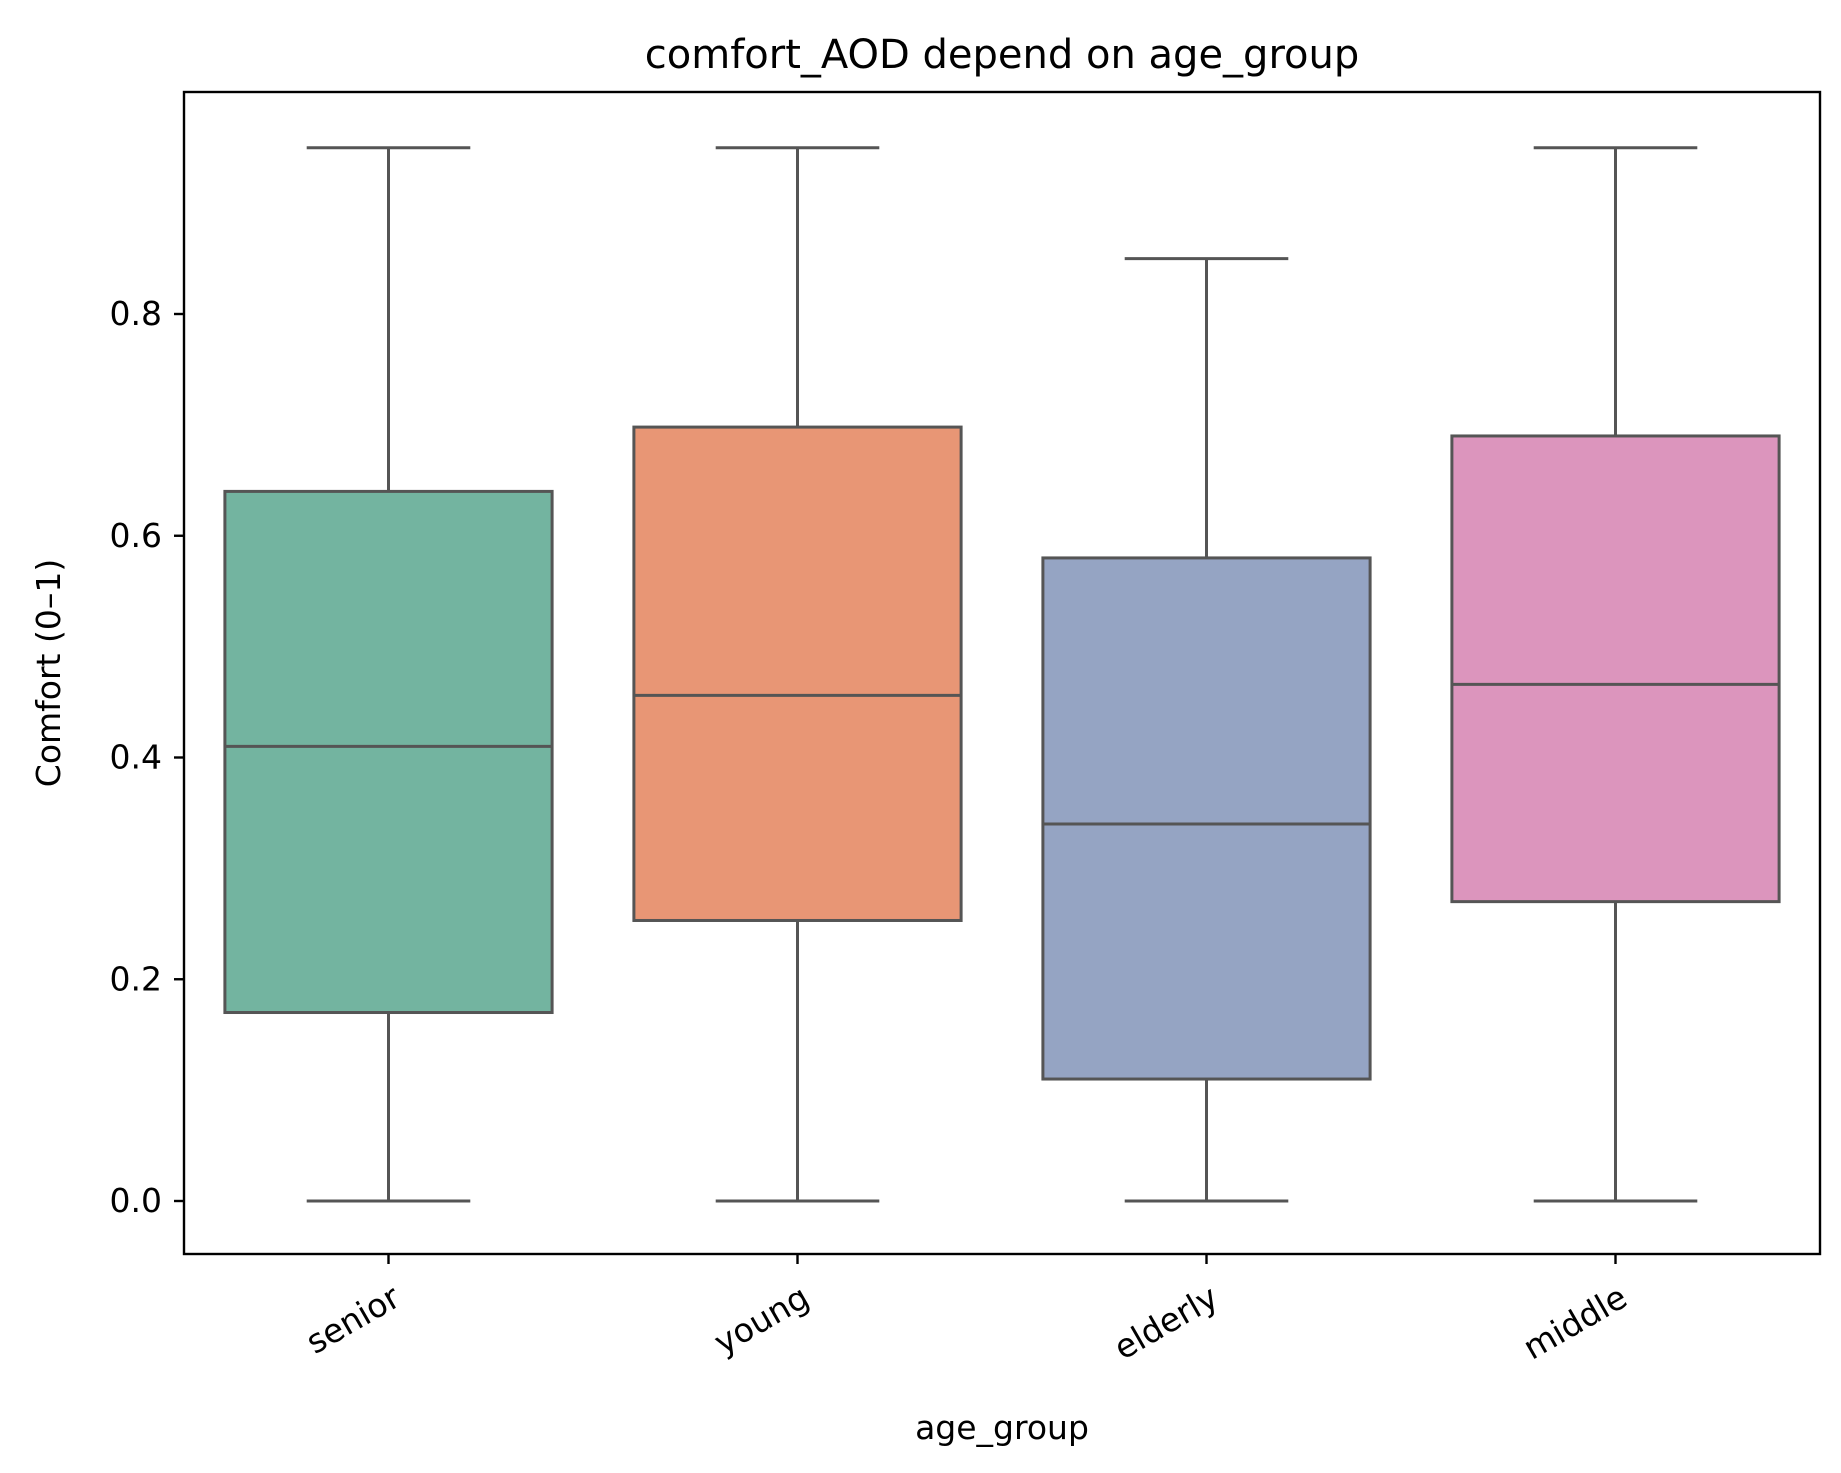 The width and height of the screenshot is (1841, 1473). I want to click on y-tick-label: 0.0, so click(136, 1200).